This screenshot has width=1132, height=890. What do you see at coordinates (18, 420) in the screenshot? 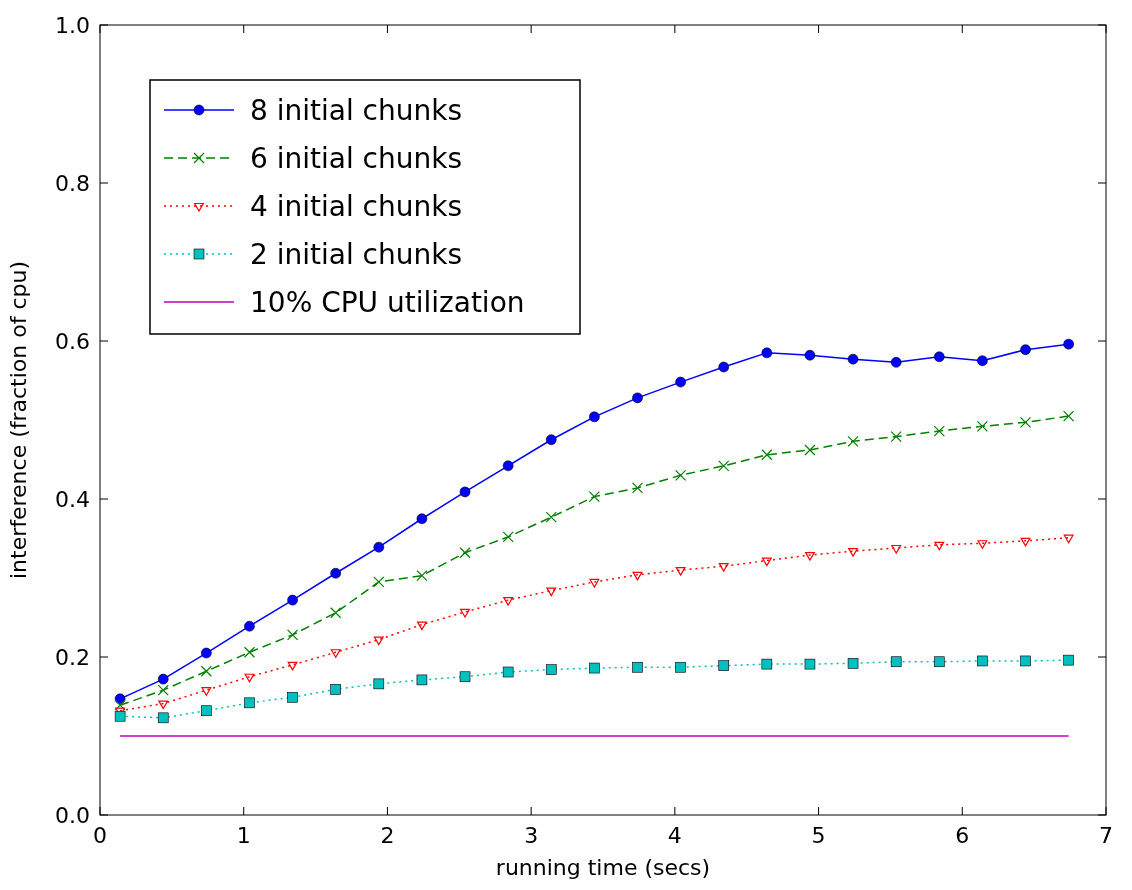
I see `y-axis-title: interference (fraction of cpu)` at bounding box center [18, 420].